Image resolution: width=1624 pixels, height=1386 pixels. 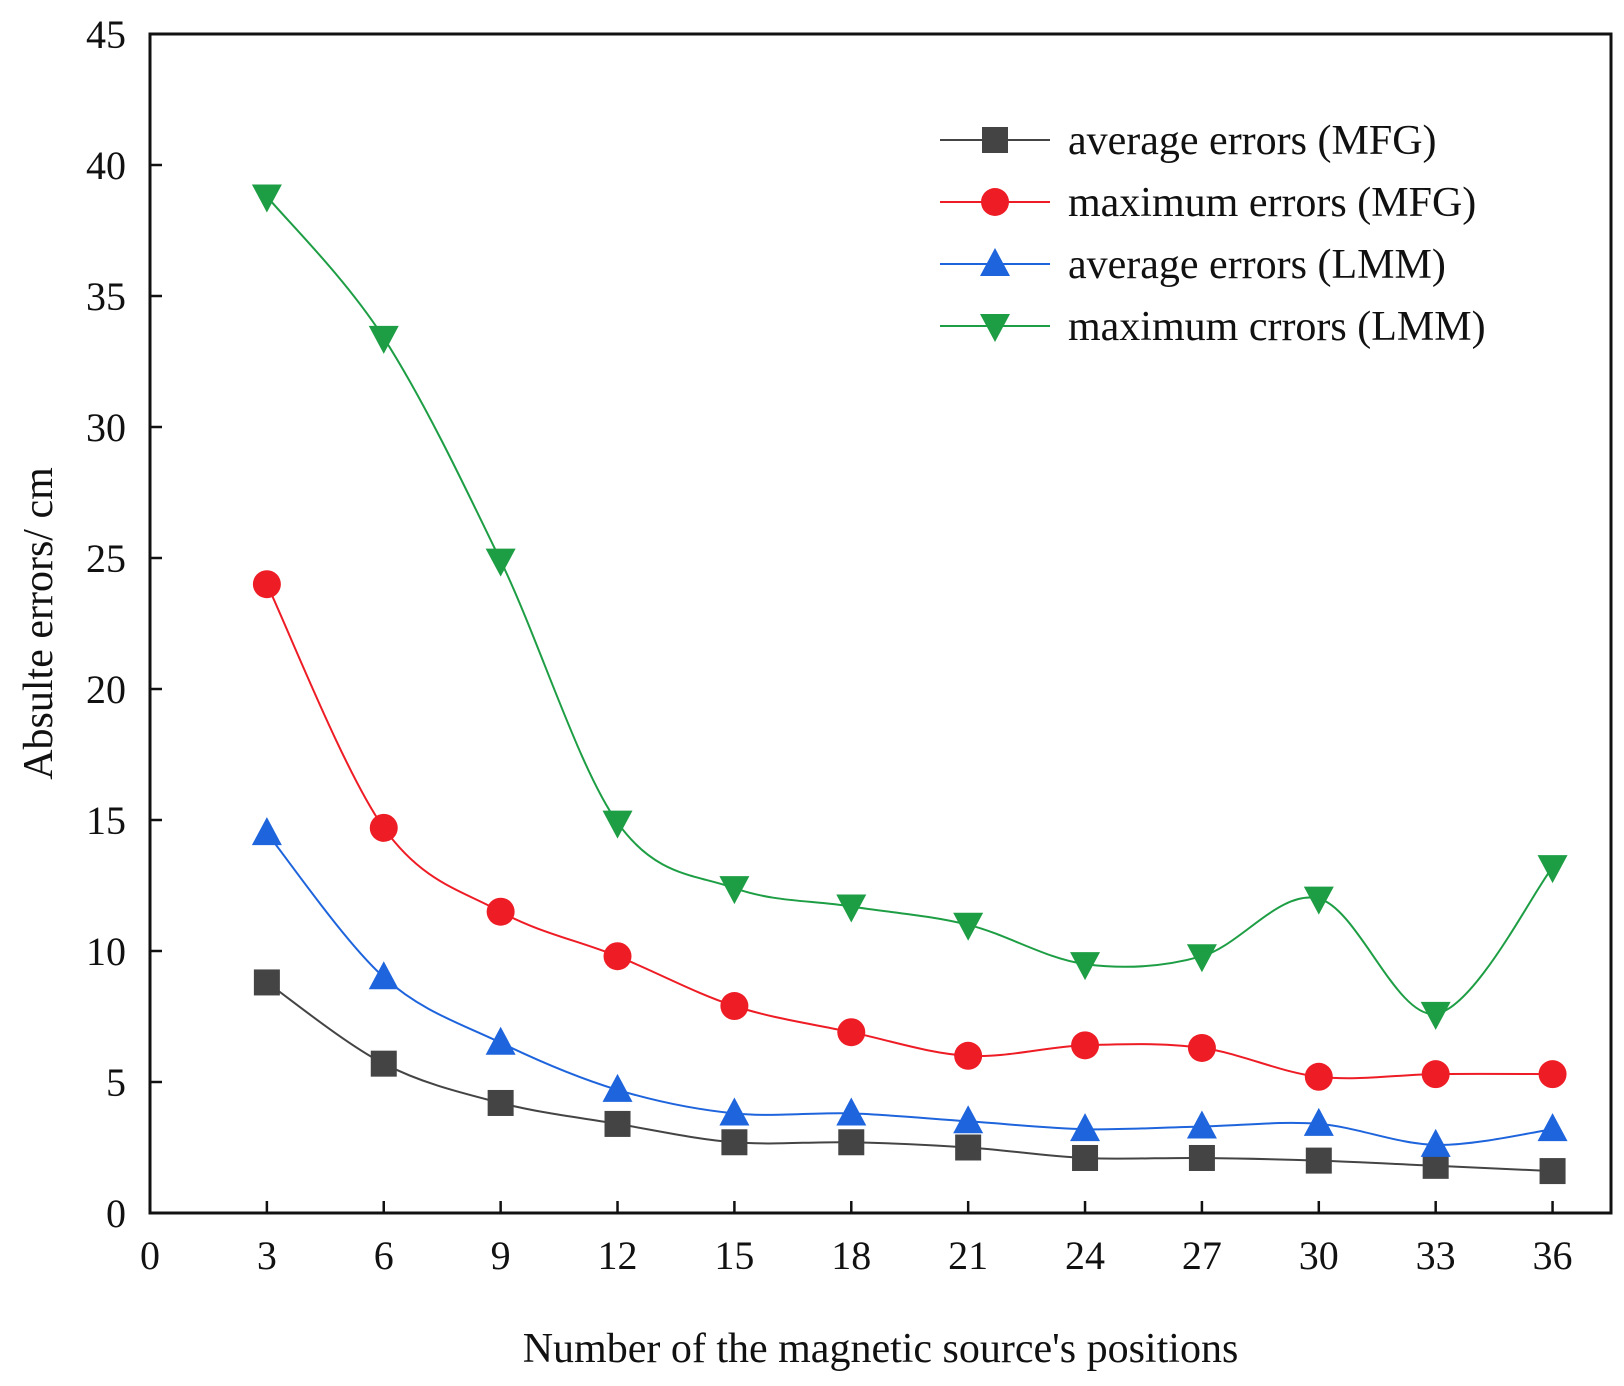 I want to click on series-line, so click(x=909, y=1077).